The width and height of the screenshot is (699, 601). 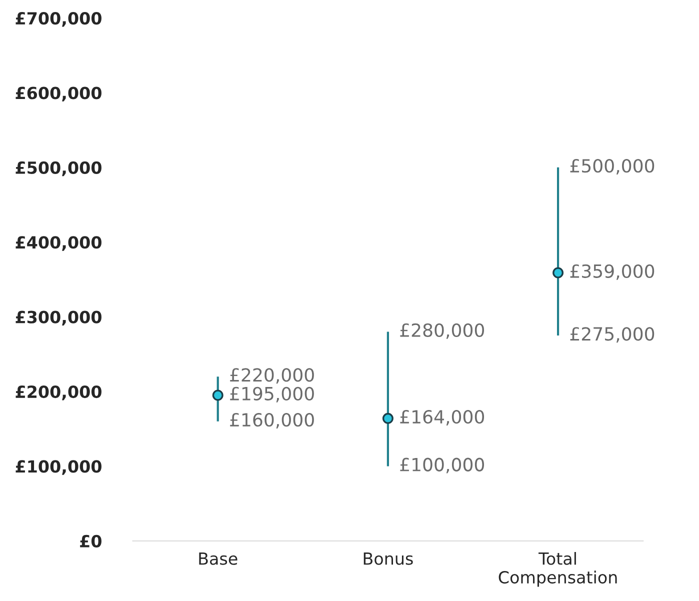 What do you see at coordinates (612, 335) in the screenshot?
I see `annotation: £275,000` at bounding box center [612, 335].